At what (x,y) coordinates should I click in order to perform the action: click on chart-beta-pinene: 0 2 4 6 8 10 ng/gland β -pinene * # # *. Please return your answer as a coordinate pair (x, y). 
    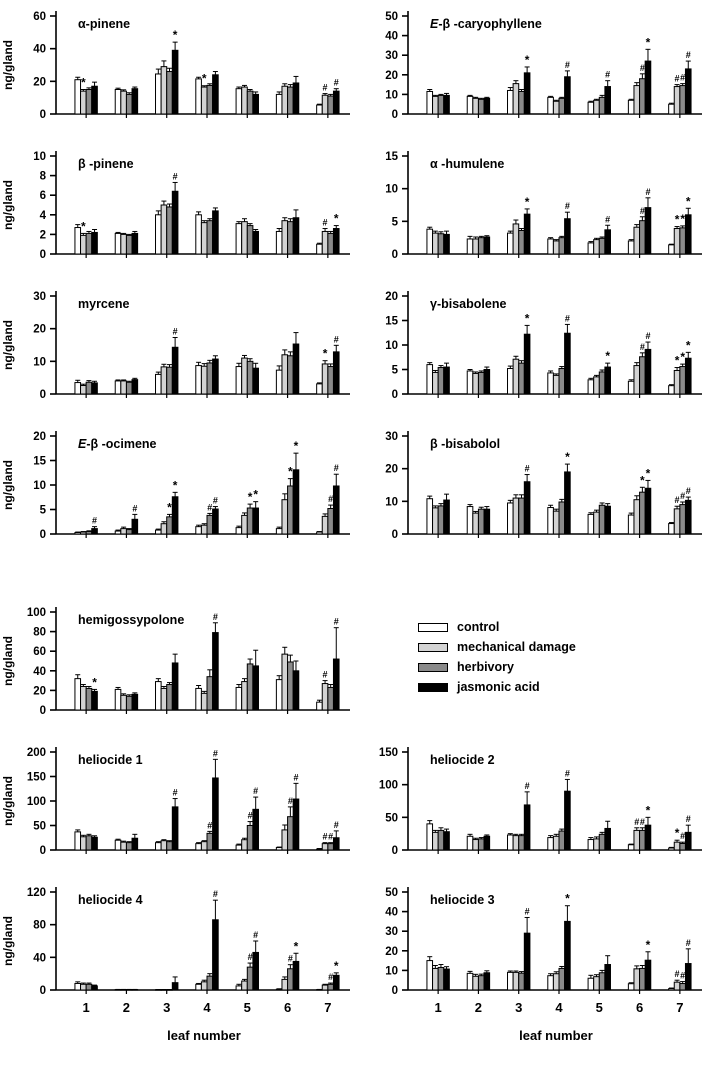
    Looking at the image, I should click on (176, 212).